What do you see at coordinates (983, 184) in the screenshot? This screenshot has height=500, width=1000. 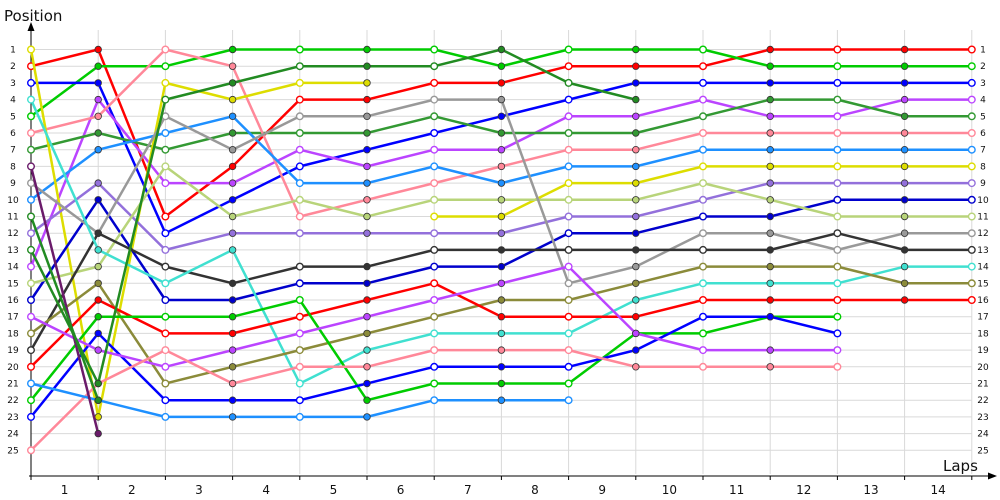 I see `y-tick-label-right: 9` at bounding box center [983, 184].